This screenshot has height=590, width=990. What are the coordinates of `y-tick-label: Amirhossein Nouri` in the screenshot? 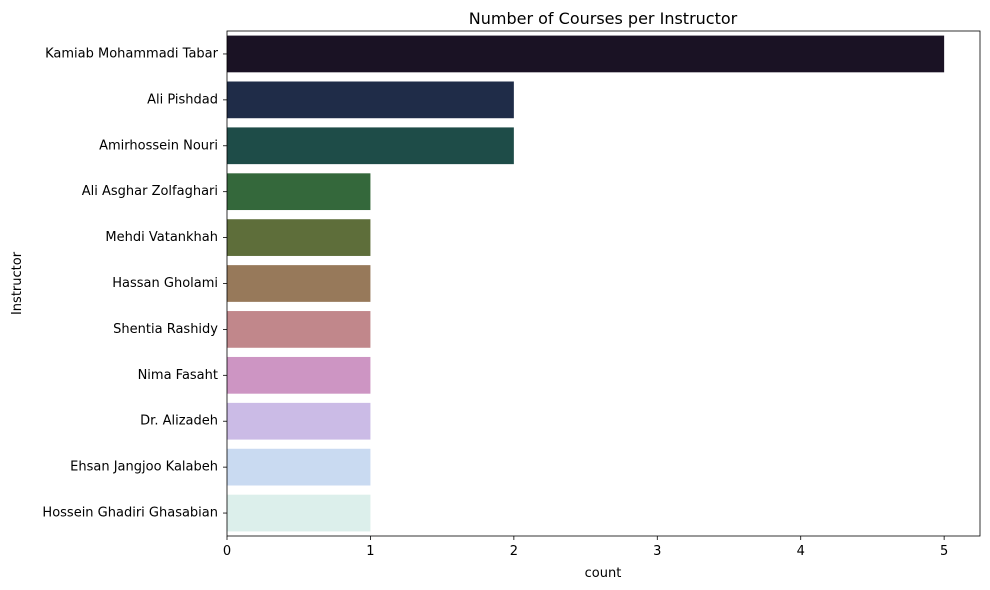 It's located at (158, 145).